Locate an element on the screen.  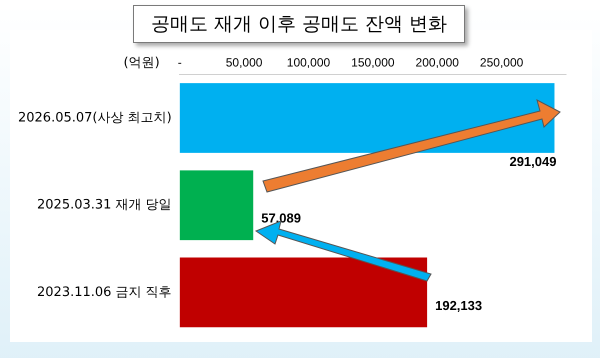
x-tick-label: 50,000 is located at coordinates (244, 63).